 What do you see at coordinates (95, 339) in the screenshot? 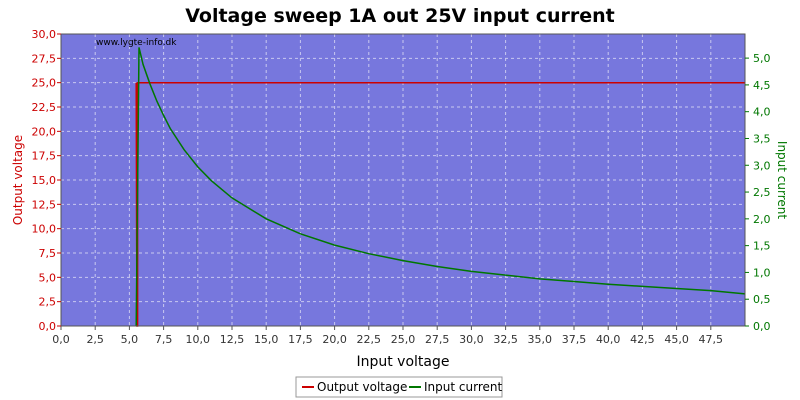
I see `x-tick-label: 2,5` at bounding box center [95, 339].